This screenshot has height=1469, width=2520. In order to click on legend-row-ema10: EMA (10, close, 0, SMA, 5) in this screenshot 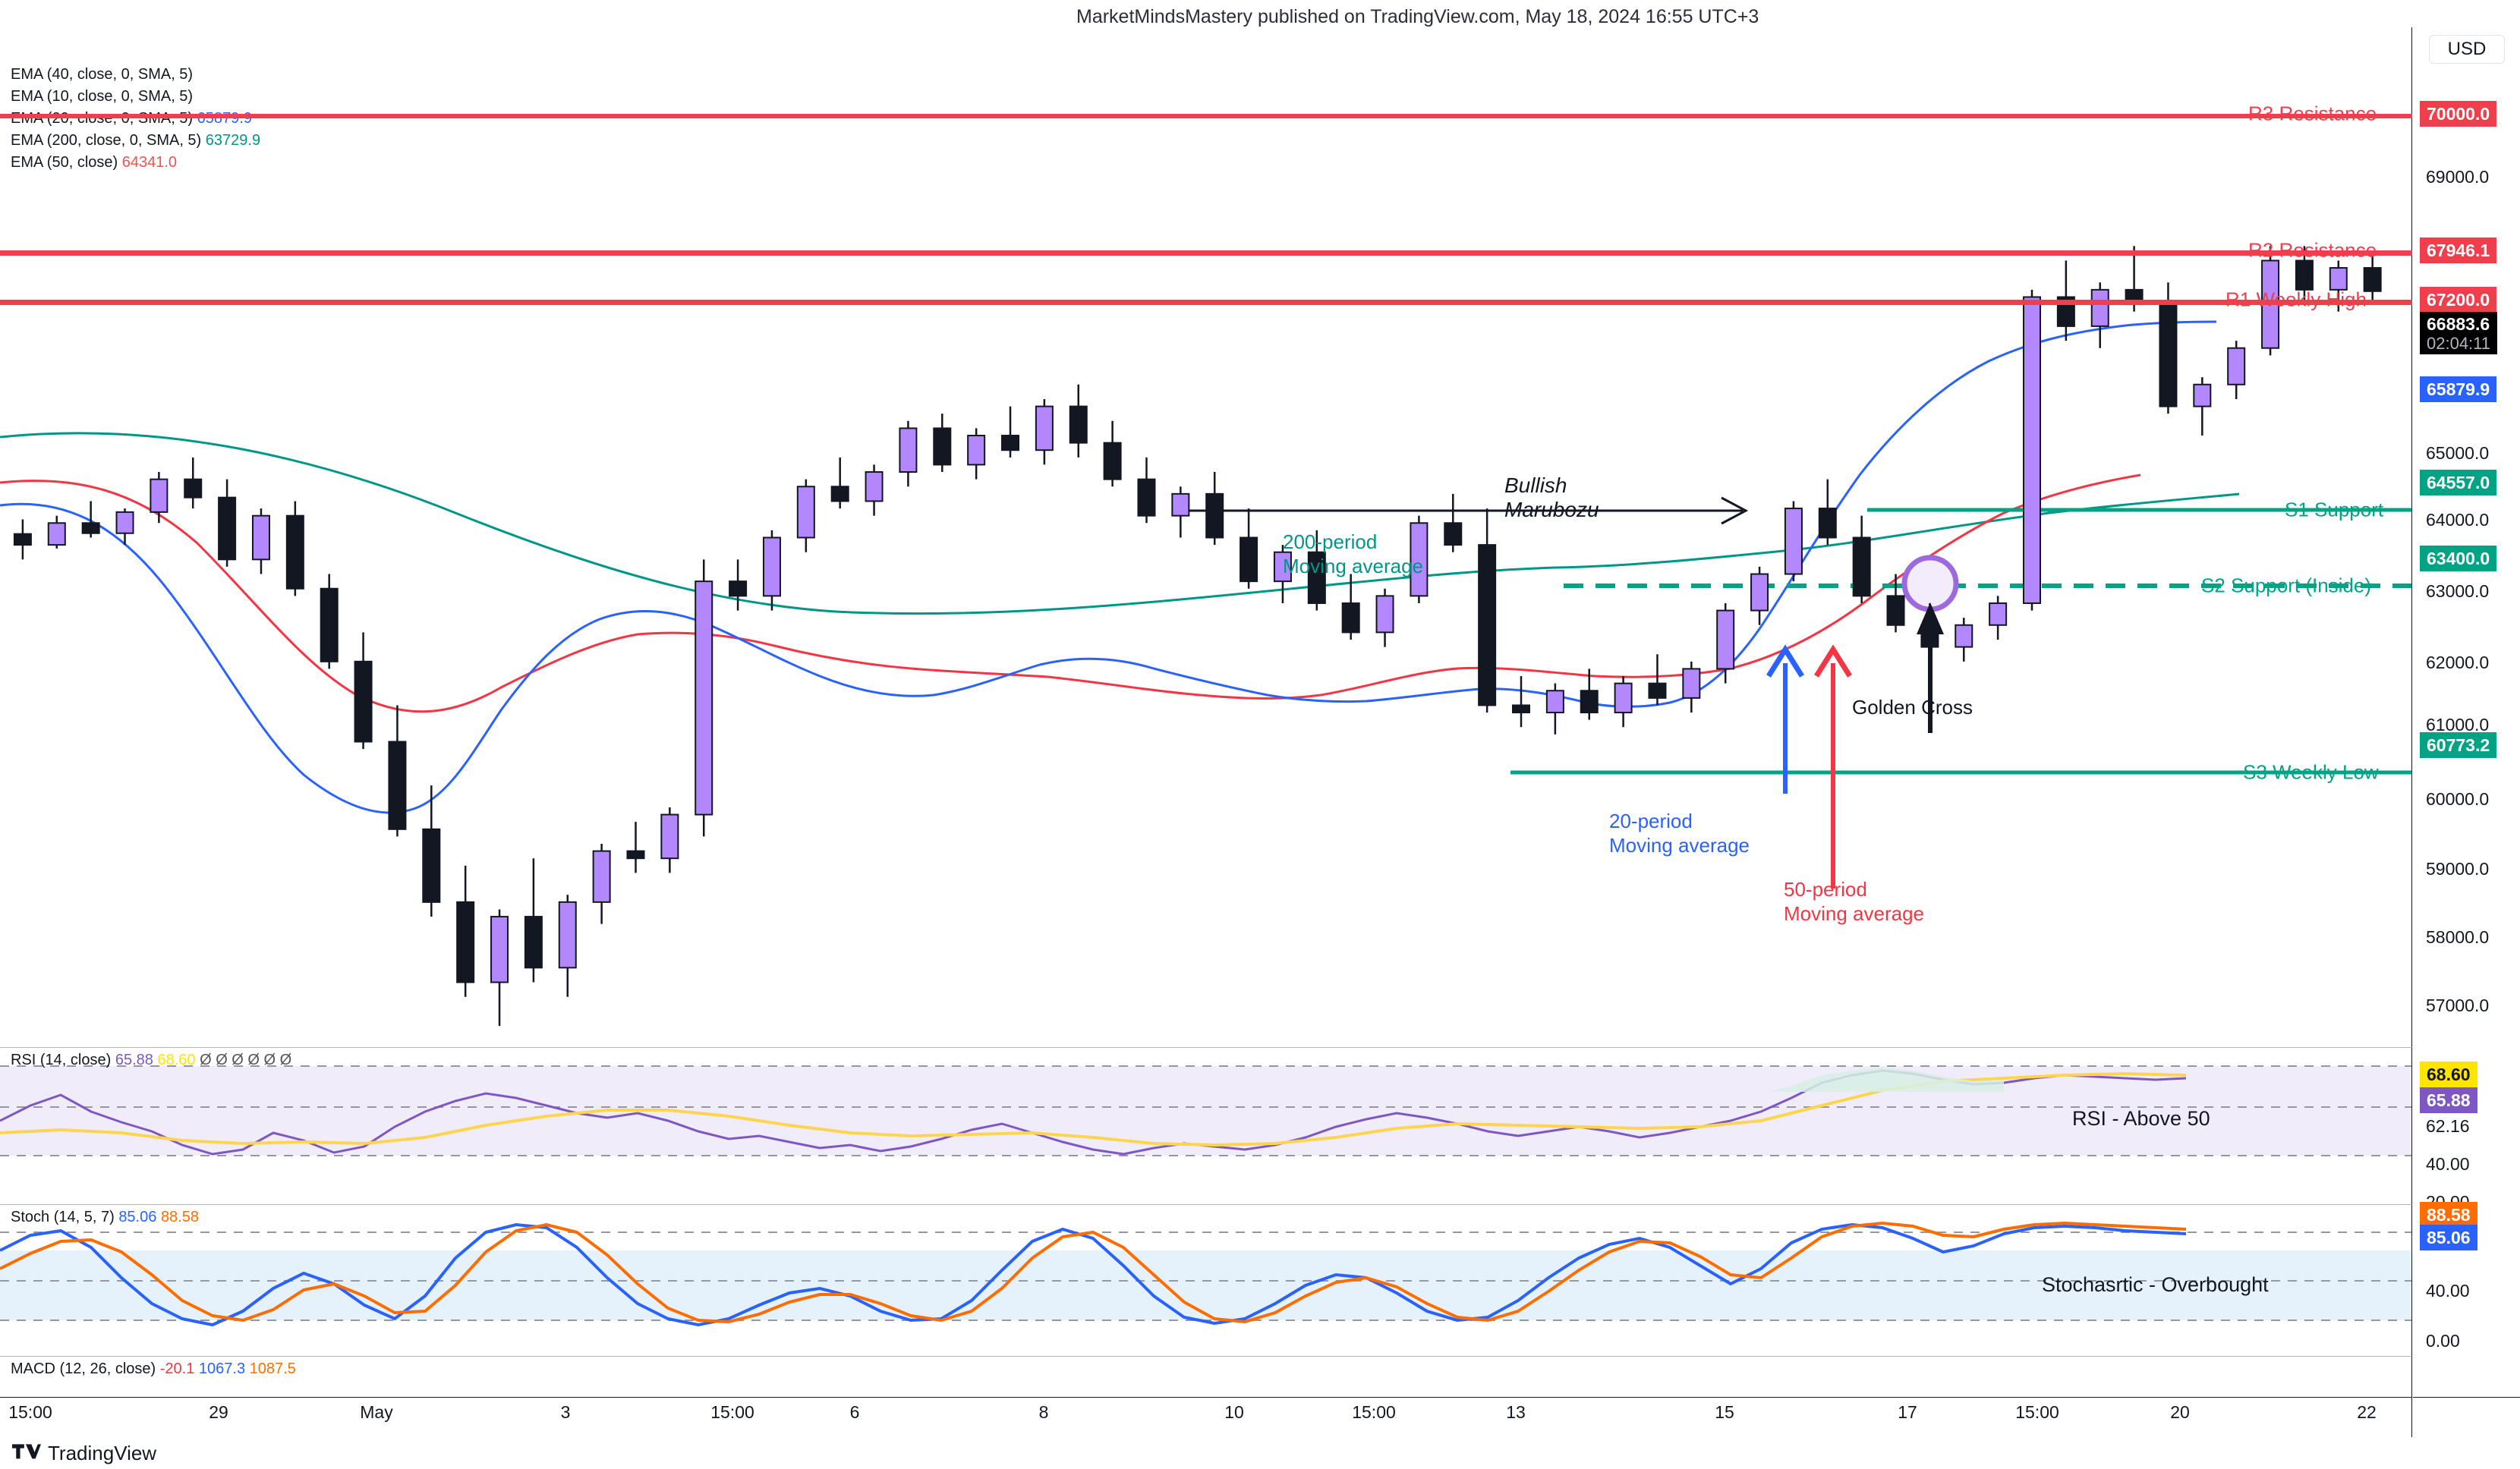, I will do `click(135, 97)`.